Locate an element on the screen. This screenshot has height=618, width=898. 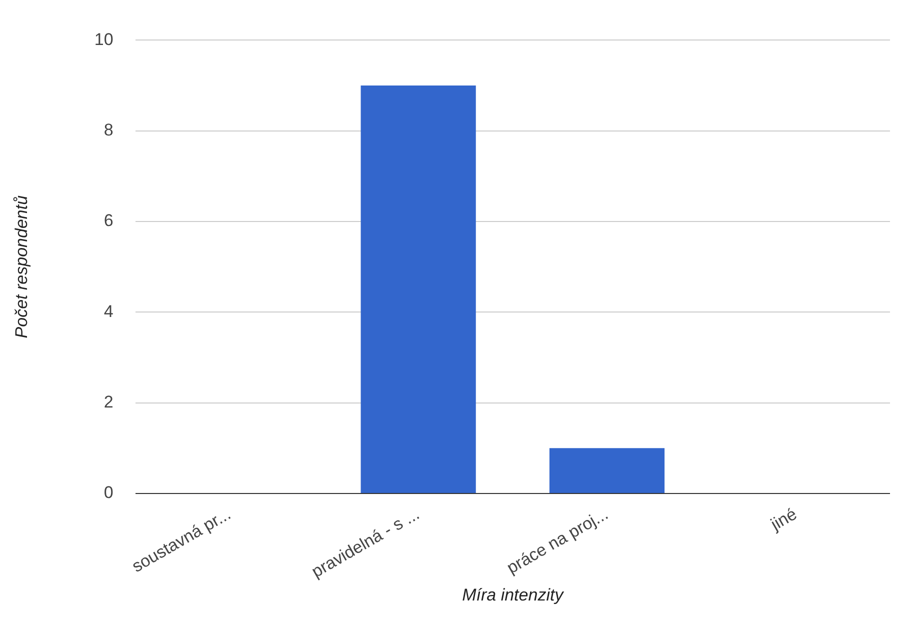
x-tick-label: jiné is located at coordinates (783, 519).